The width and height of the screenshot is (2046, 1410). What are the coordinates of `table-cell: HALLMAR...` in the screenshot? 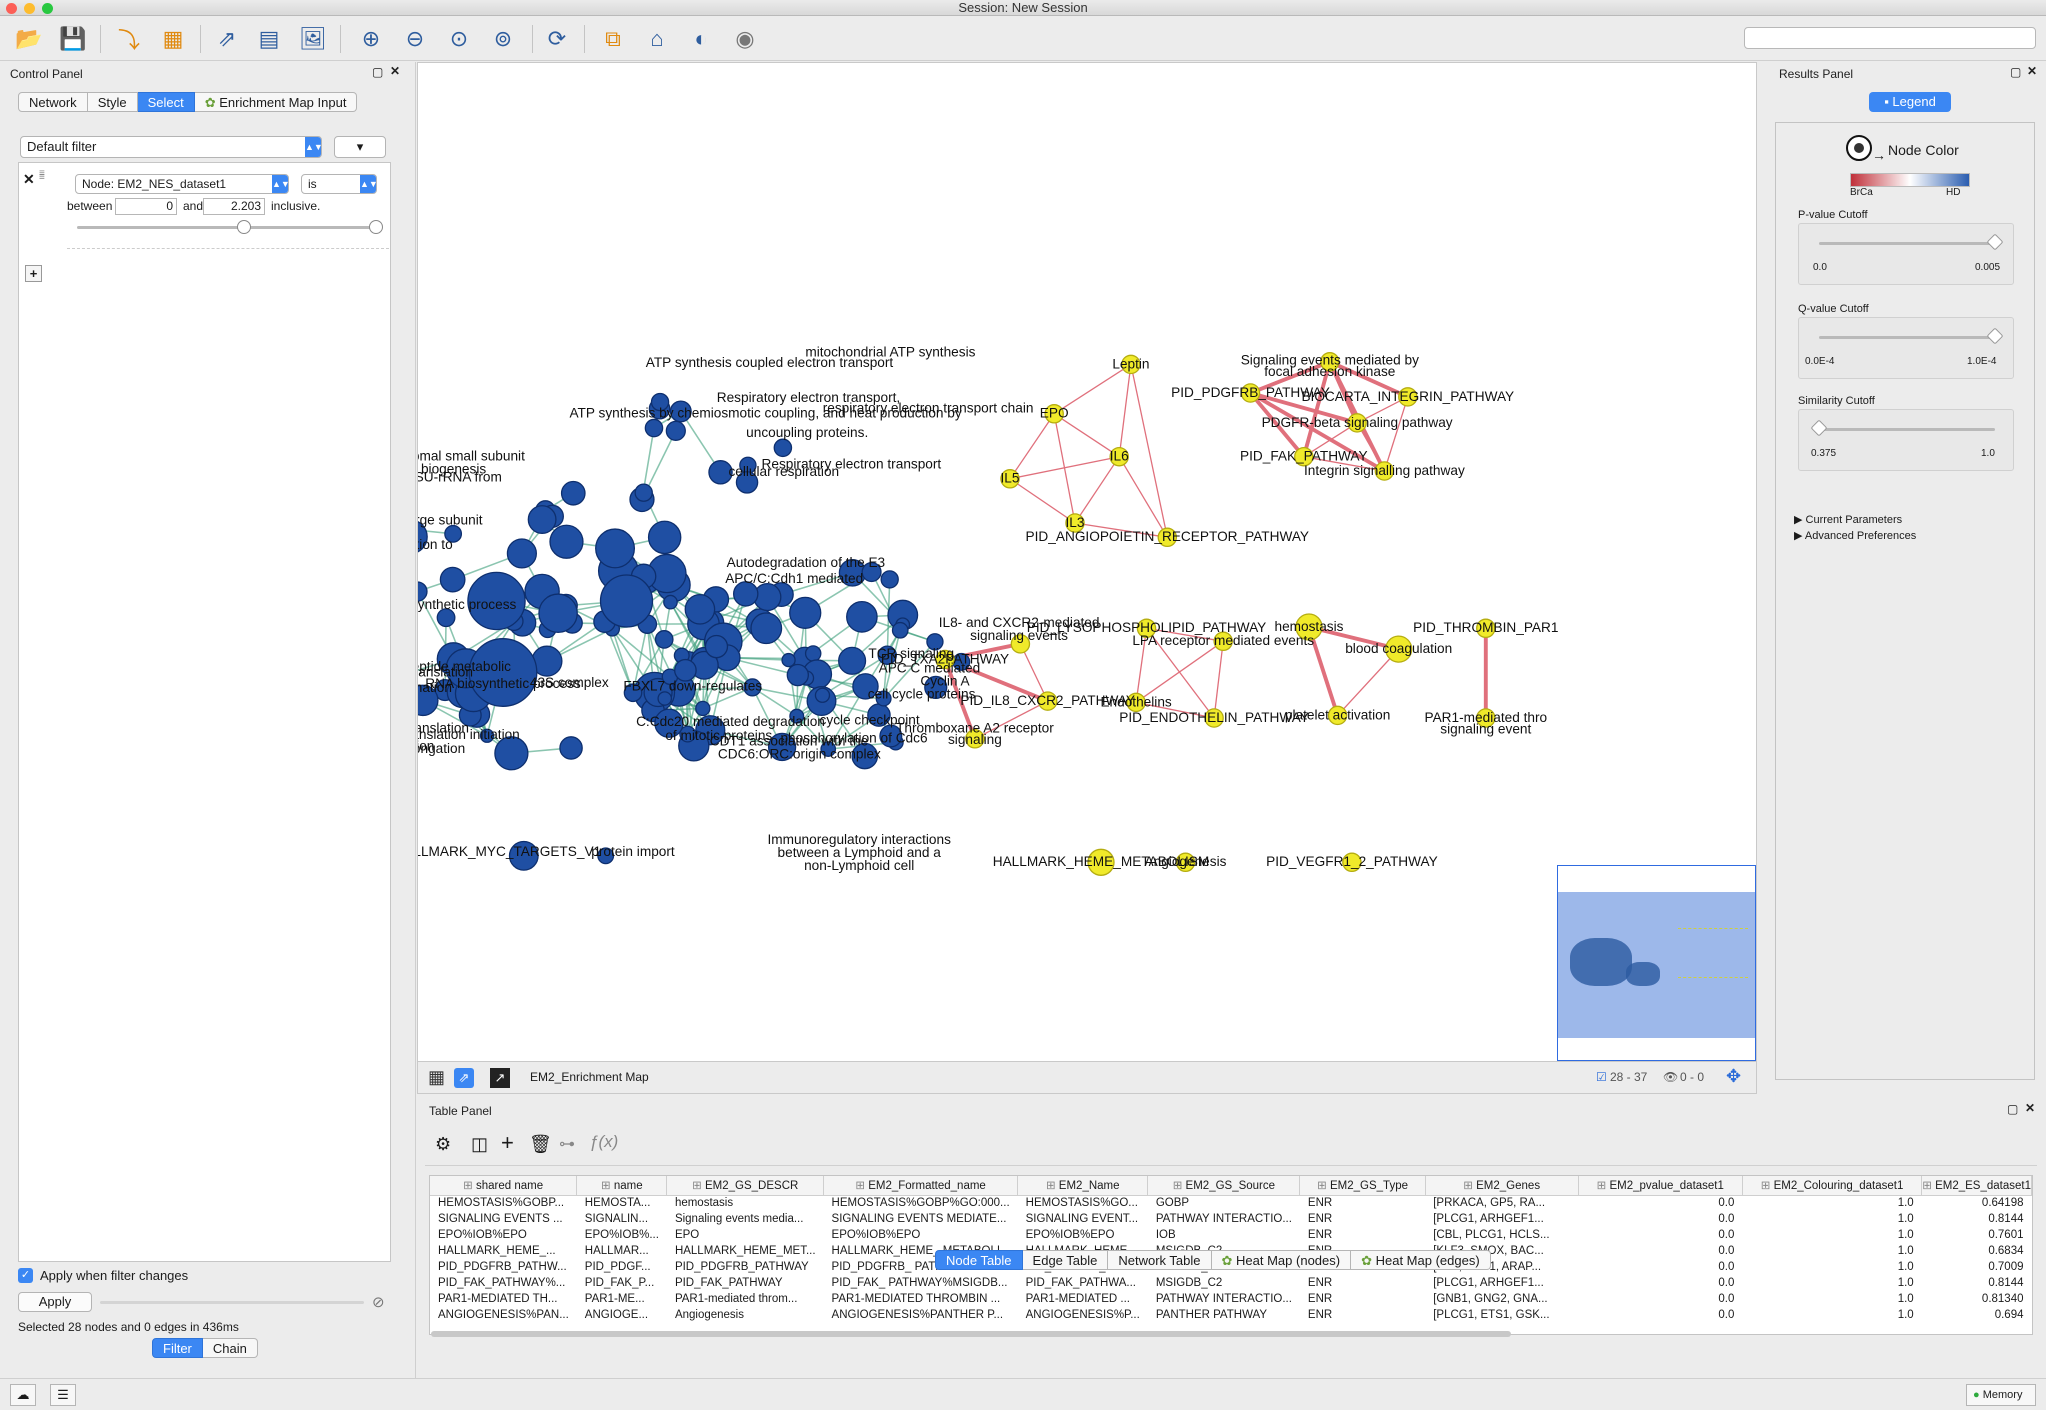 It's located at (616, 1251).